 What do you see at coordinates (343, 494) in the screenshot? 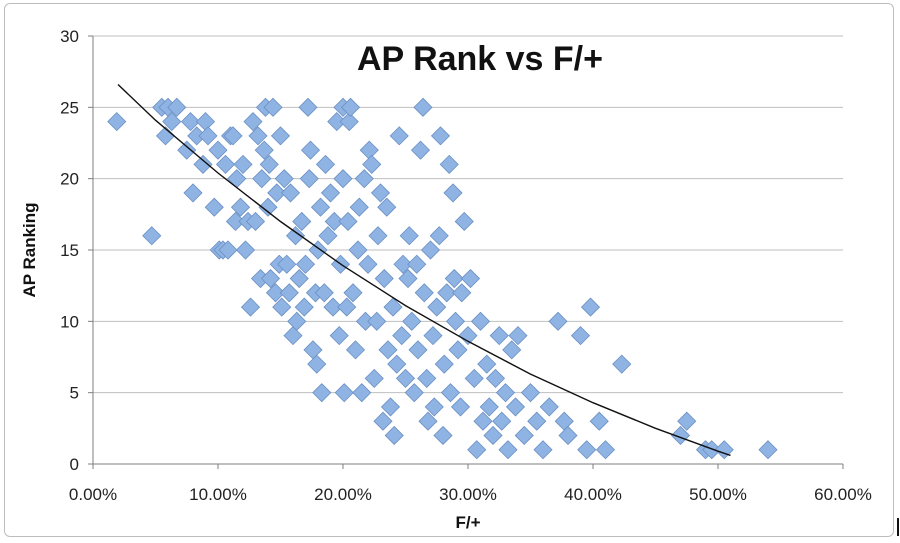
I see `x-tick-label: 20.00%` at bounding box center [343, 494].